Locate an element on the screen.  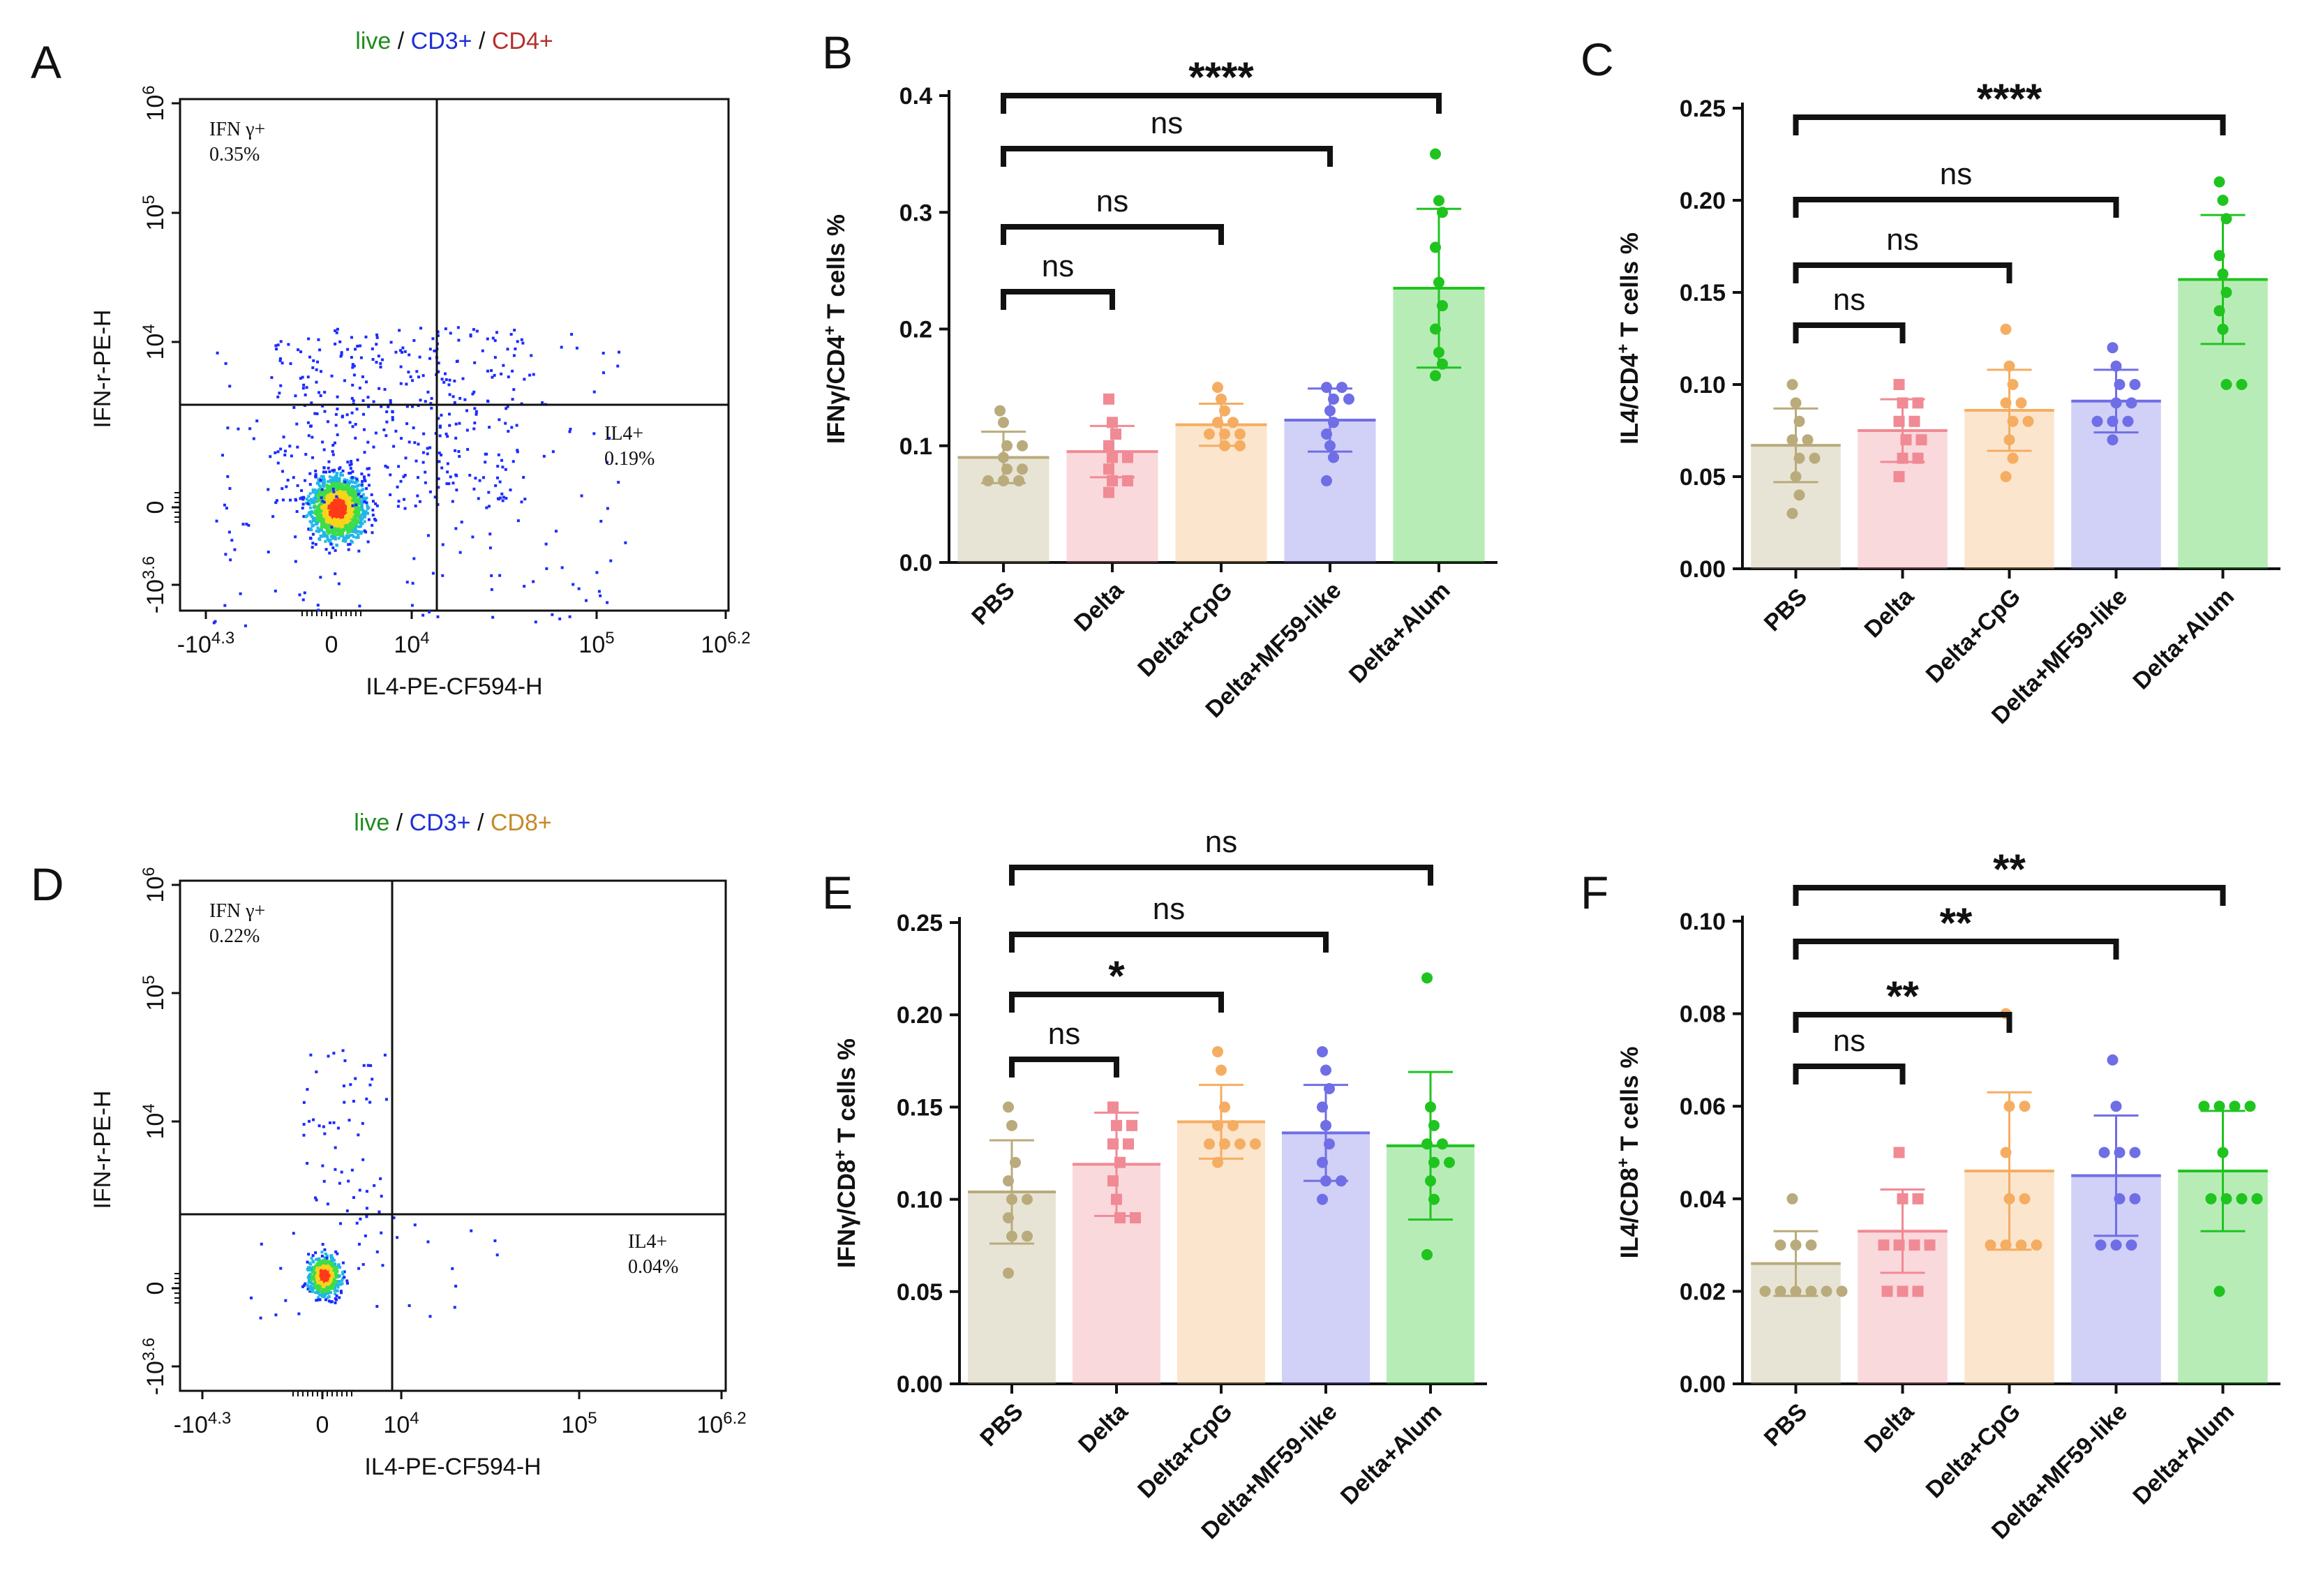
tick-exponent: 5 is located at coordinates (149, 979).